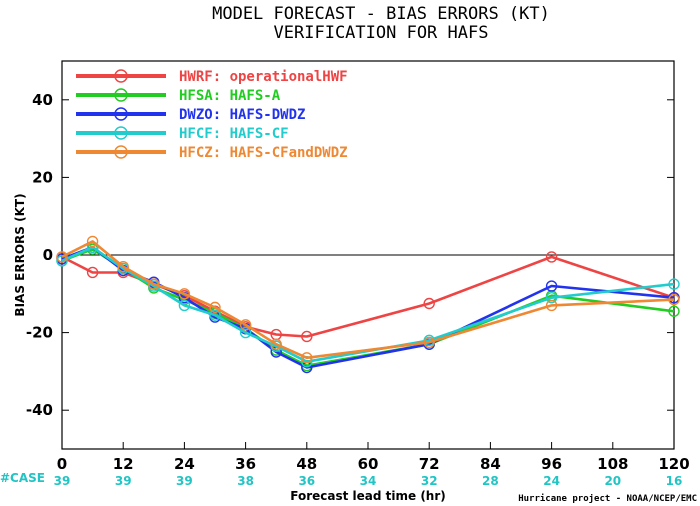 This screenshot has width=700, height=506. What do you see at coordinates (368, 464) in the screenshot?
I see `x-tick-label: 60` at bounding box center [368, 464].